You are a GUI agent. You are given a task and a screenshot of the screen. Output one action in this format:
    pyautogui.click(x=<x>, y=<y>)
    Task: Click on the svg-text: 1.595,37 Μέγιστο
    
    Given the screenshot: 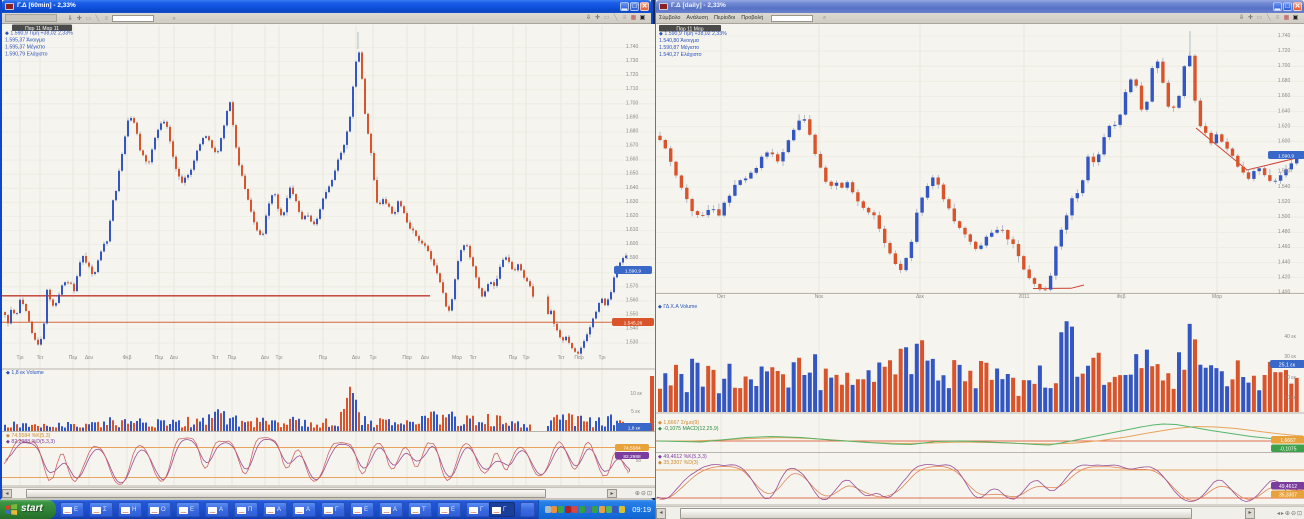 What is the action you would take?
    pyautogui.click(x=25, y=47)
    